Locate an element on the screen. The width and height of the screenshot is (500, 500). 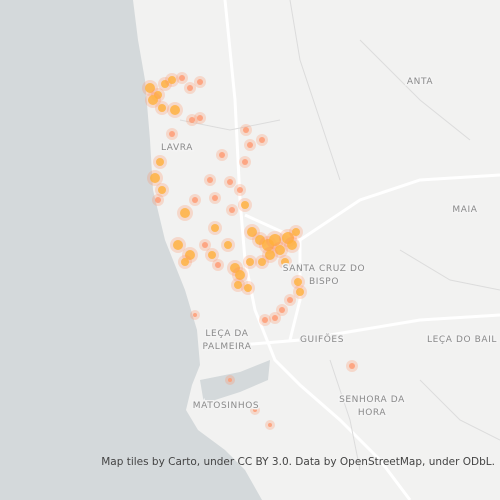
place-label: PALMEIRA is located at coordinates (227, 347).